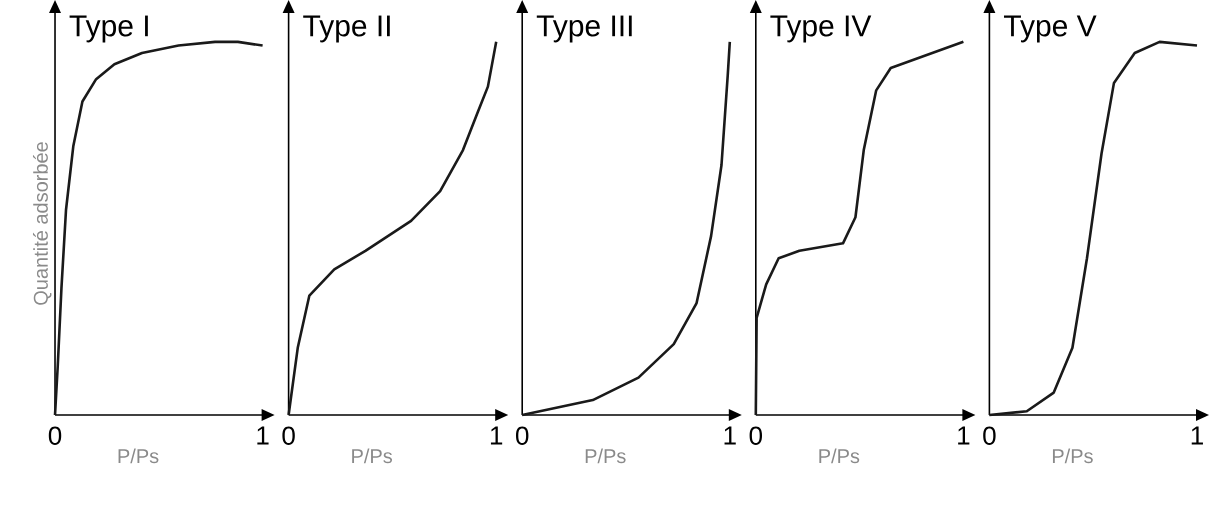 This screenshot has height=508, width=1210. I want to click on y-axis-title: Quantité adsorbée, so click(42, 223).